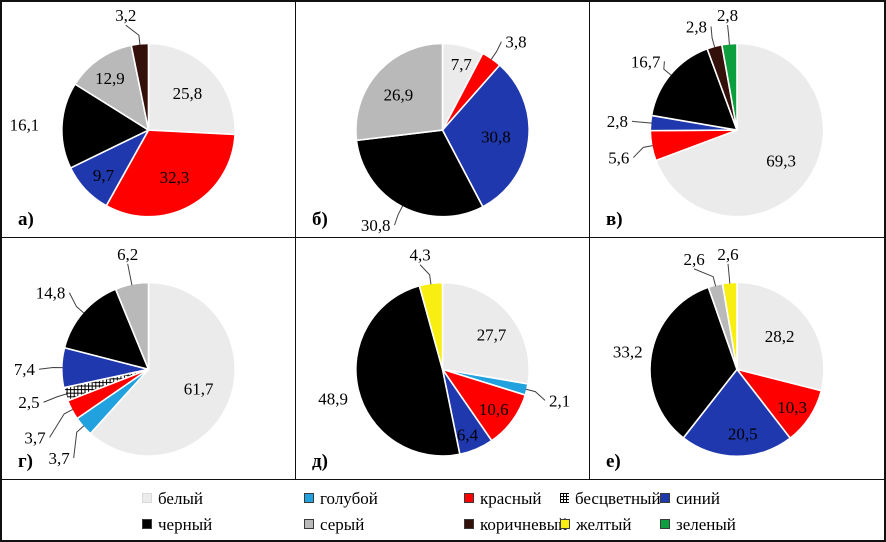 The height and width of the screenshot is (542, 886). I want to click on legend-label-brown: коричневый, so click(524, 524).